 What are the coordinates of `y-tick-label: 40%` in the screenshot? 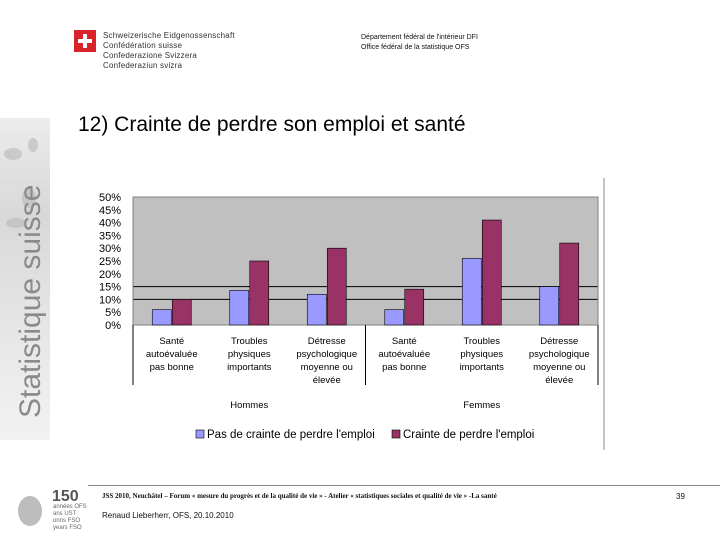 It's located at (110, 224).